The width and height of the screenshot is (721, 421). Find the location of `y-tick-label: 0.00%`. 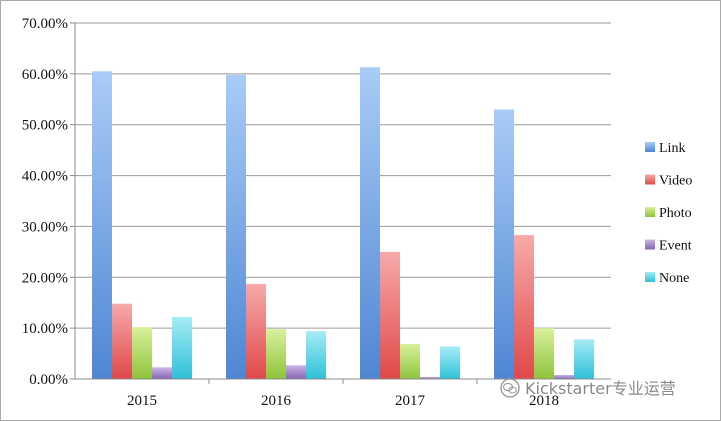

y-tick-label: 0.00% is located at coordinates (48, 380).